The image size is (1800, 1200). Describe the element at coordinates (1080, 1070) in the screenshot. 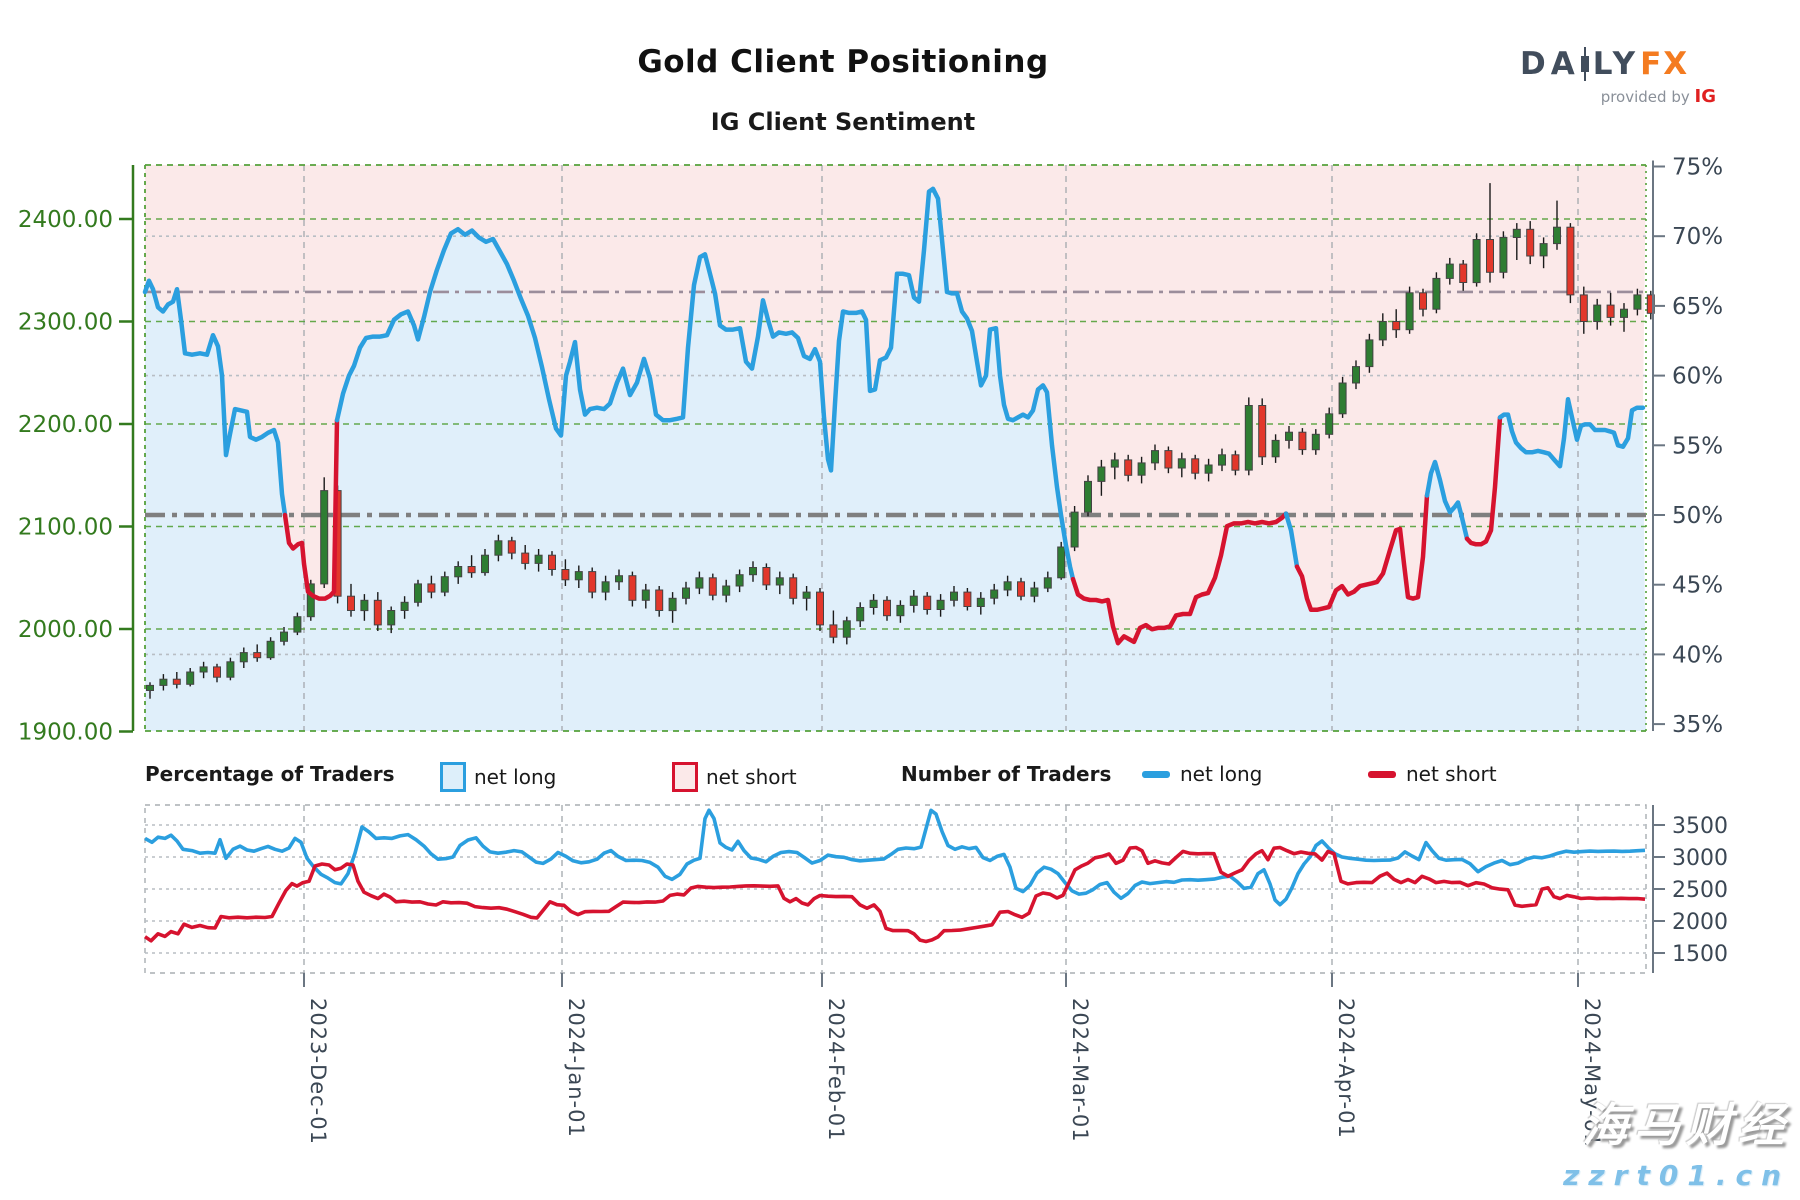

I see `svg-text: 2024-Mar-01` at that location.